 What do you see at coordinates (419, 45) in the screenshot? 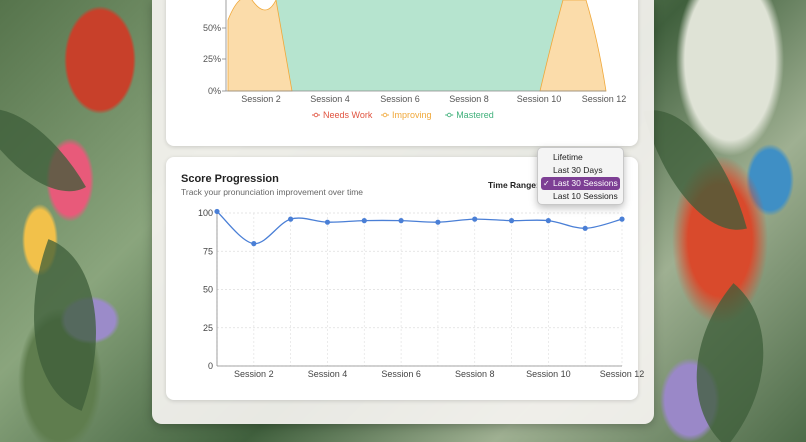
I see `mastered-area` at bounding box center [419, 45].